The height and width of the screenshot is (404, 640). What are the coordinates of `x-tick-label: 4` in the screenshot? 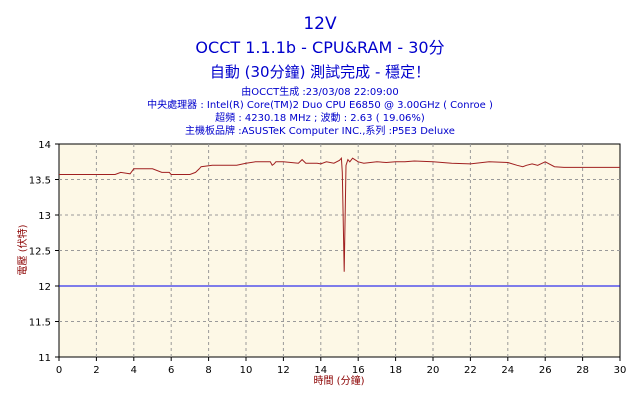 It's located at (134, 370).